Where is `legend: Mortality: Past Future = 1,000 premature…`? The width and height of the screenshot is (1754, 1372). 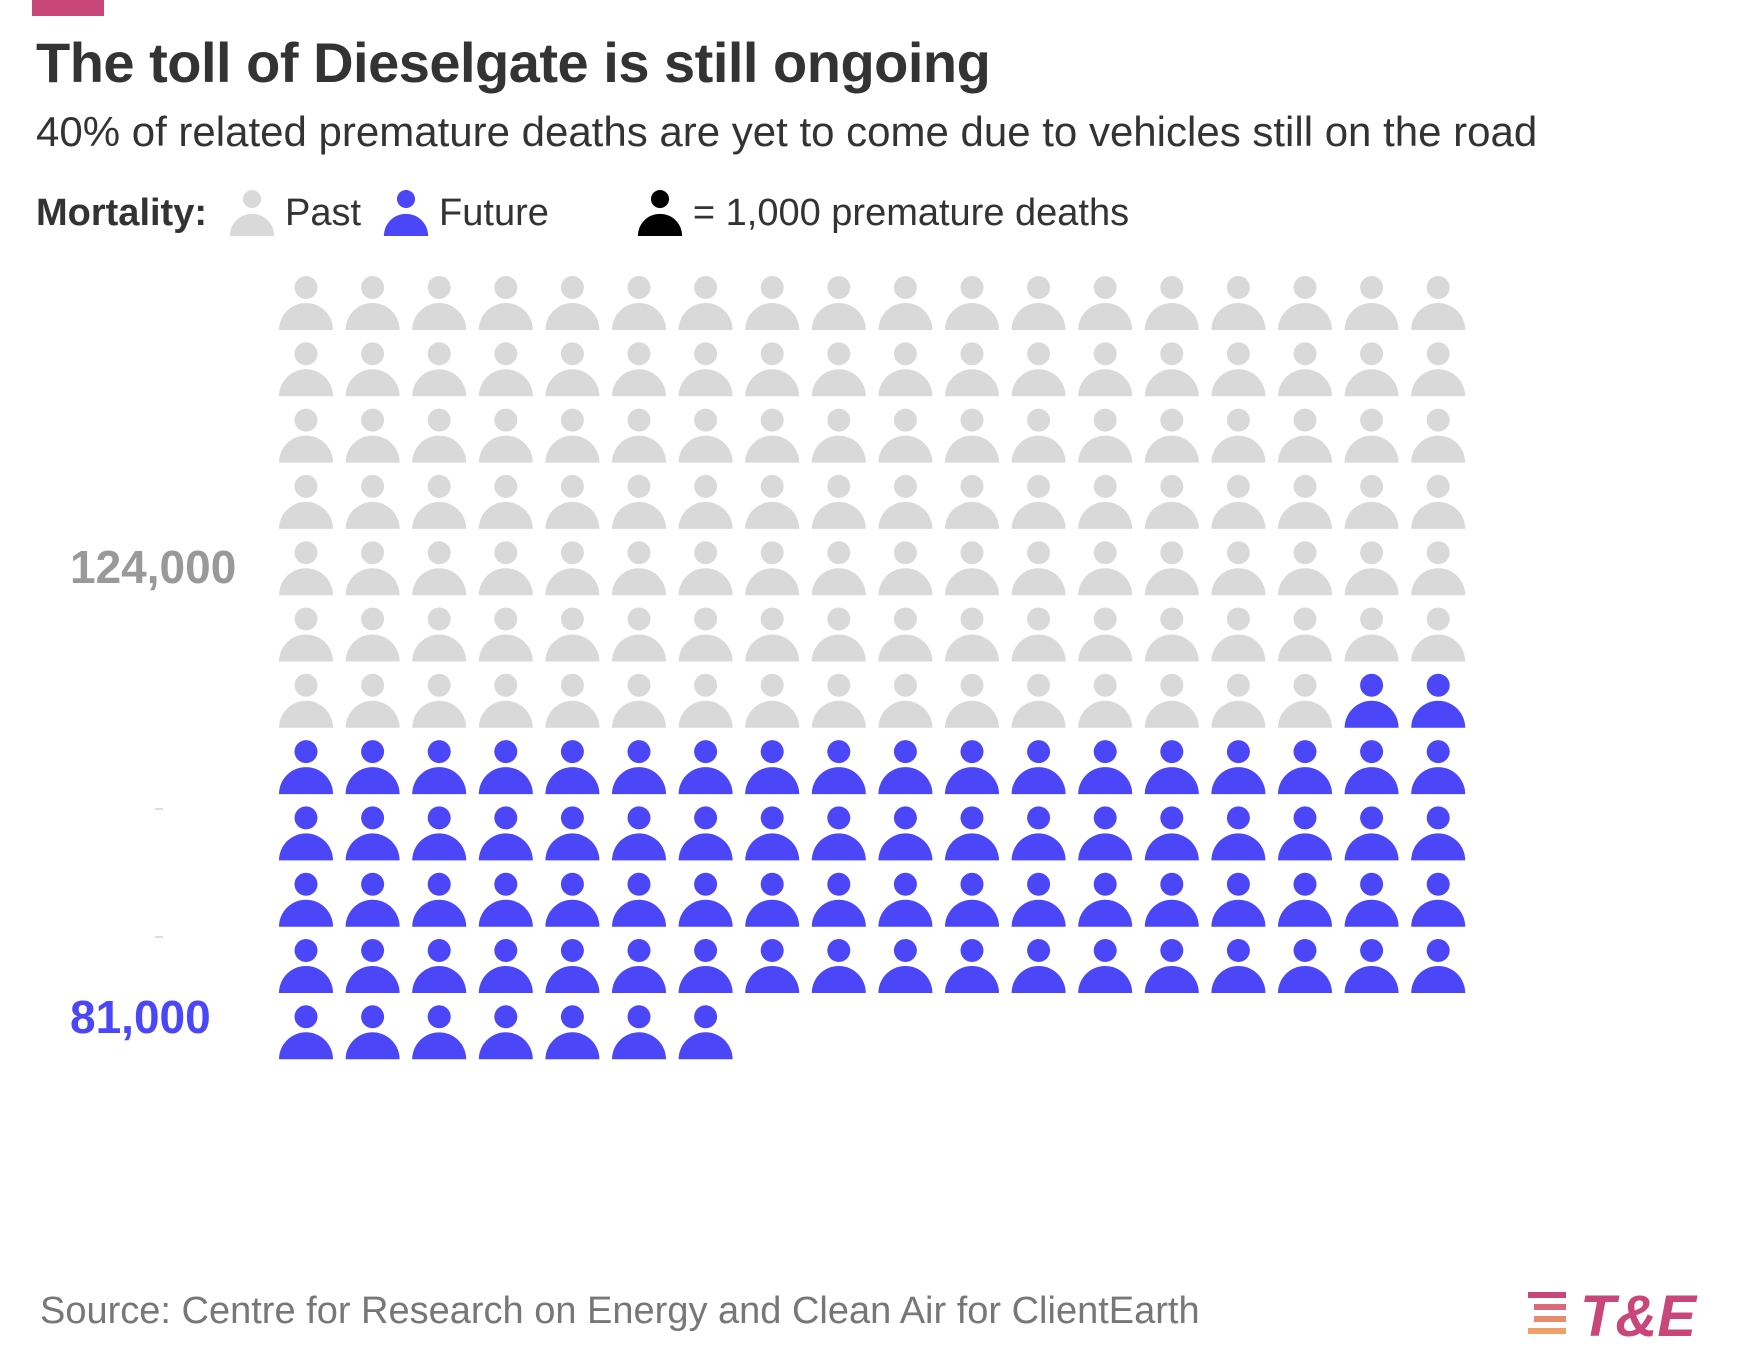 legend: Mortality: Past Future = 1,000 premature… is located at coordinates (582, 213).